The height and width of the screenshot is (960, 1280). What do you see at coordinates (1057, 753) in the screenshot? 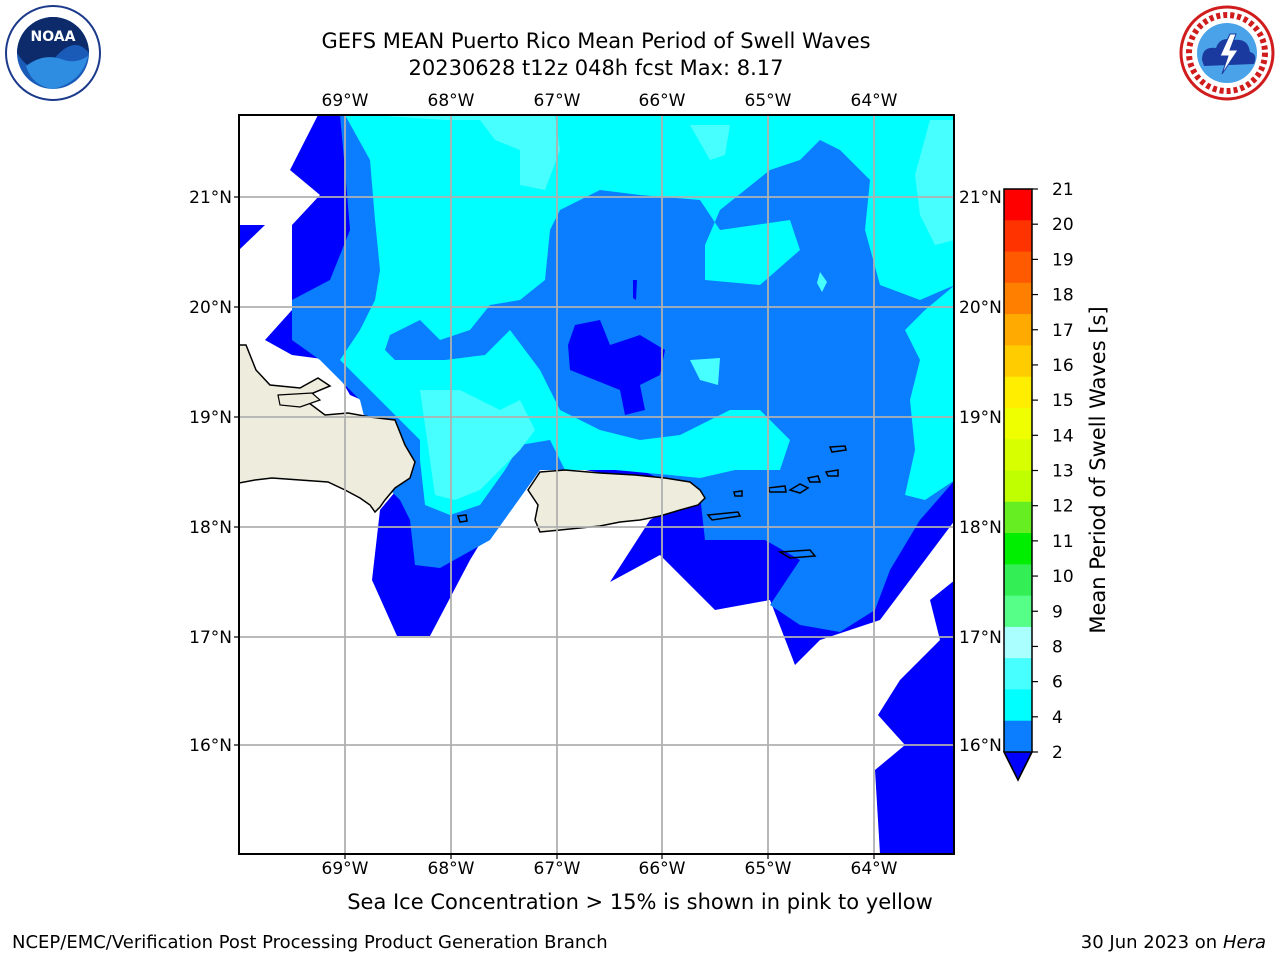
I see `colorbar-tick-label: 2` at bounding box center [1057, 753].